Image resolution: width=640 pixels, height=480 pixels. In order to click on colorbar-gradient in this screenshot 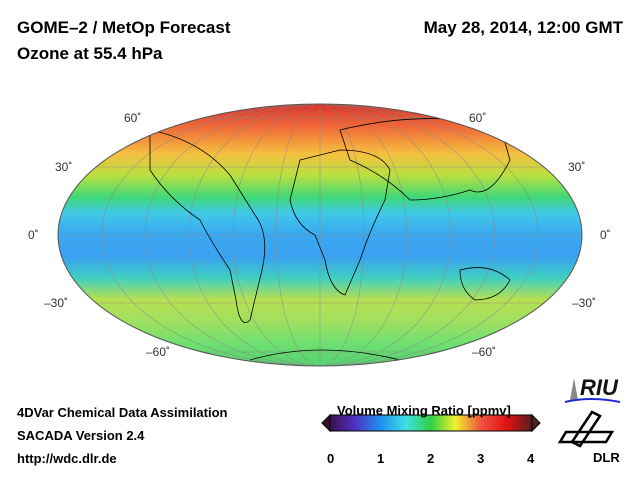, I will do `click(431, 423)`.